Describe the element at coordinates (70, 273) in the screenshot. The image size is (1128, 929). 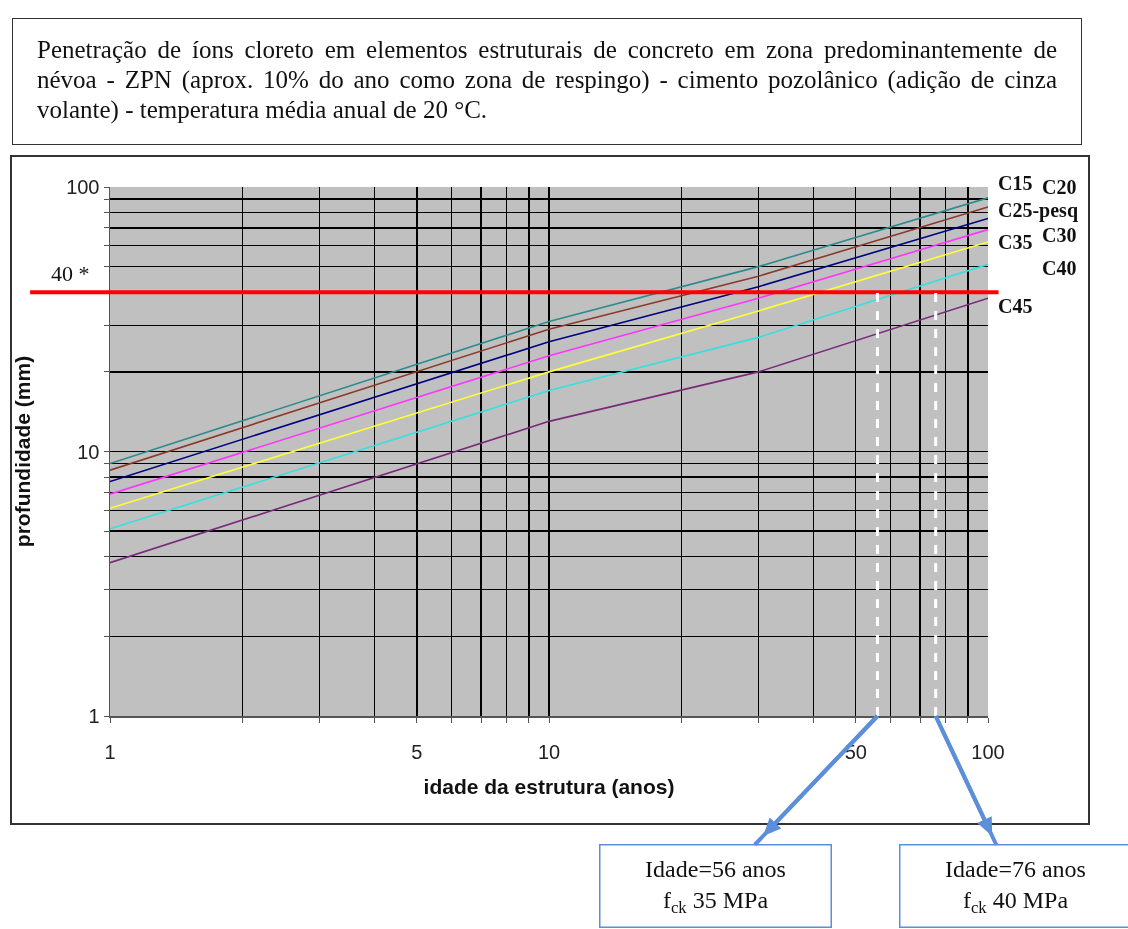
I see `ref-line-label: 40 *` at that location.